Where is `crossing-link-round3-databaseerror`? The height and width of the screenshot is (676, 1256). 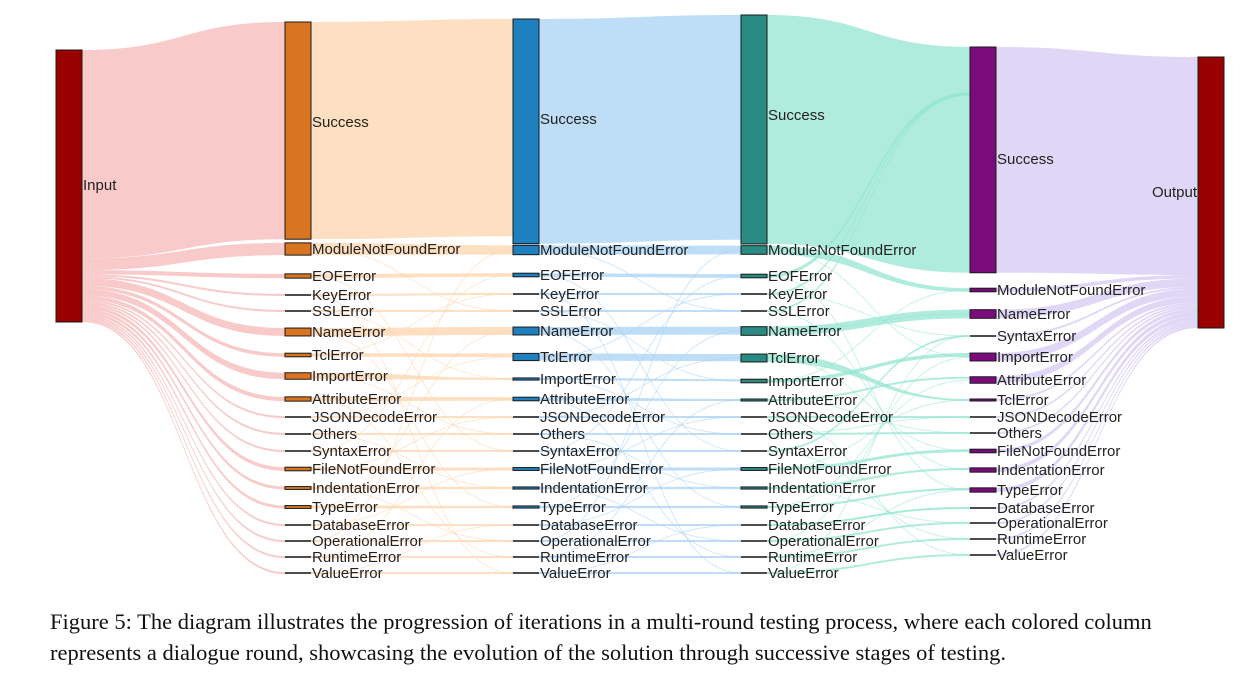
crossing-link-round3-databaseerror is located at coordinates (868, 516).